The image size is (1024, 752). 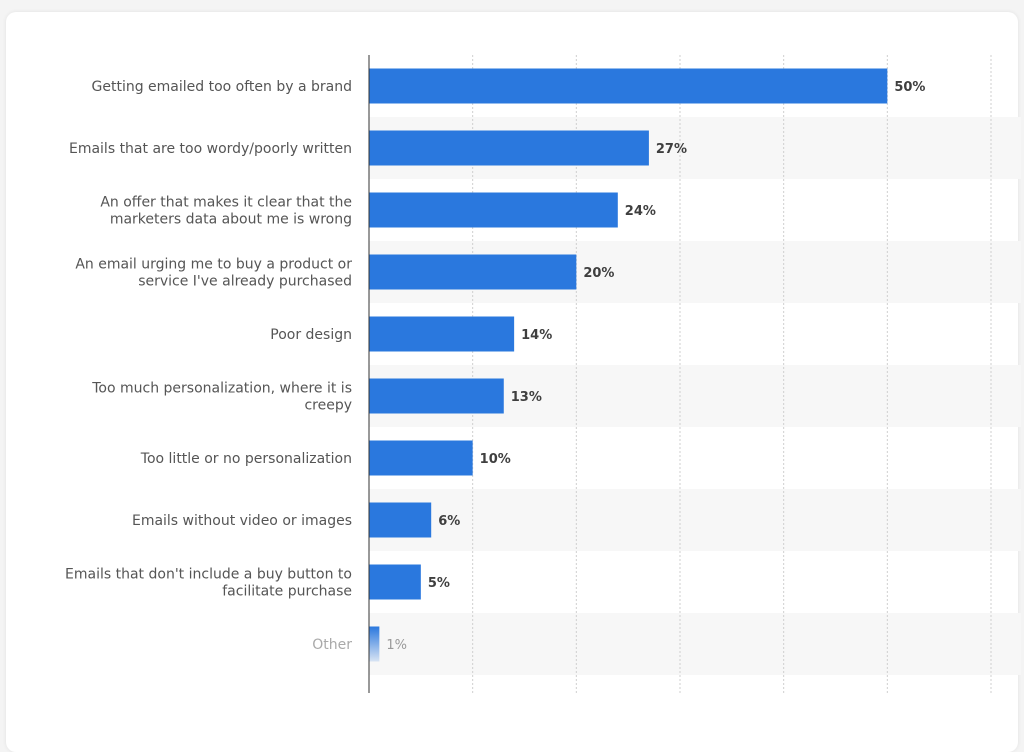 What do you see at coordinates (222, 87) in the screenshot?
I see `category-label: Getting emailed too often by a brand` at bounding box center [222, 87].